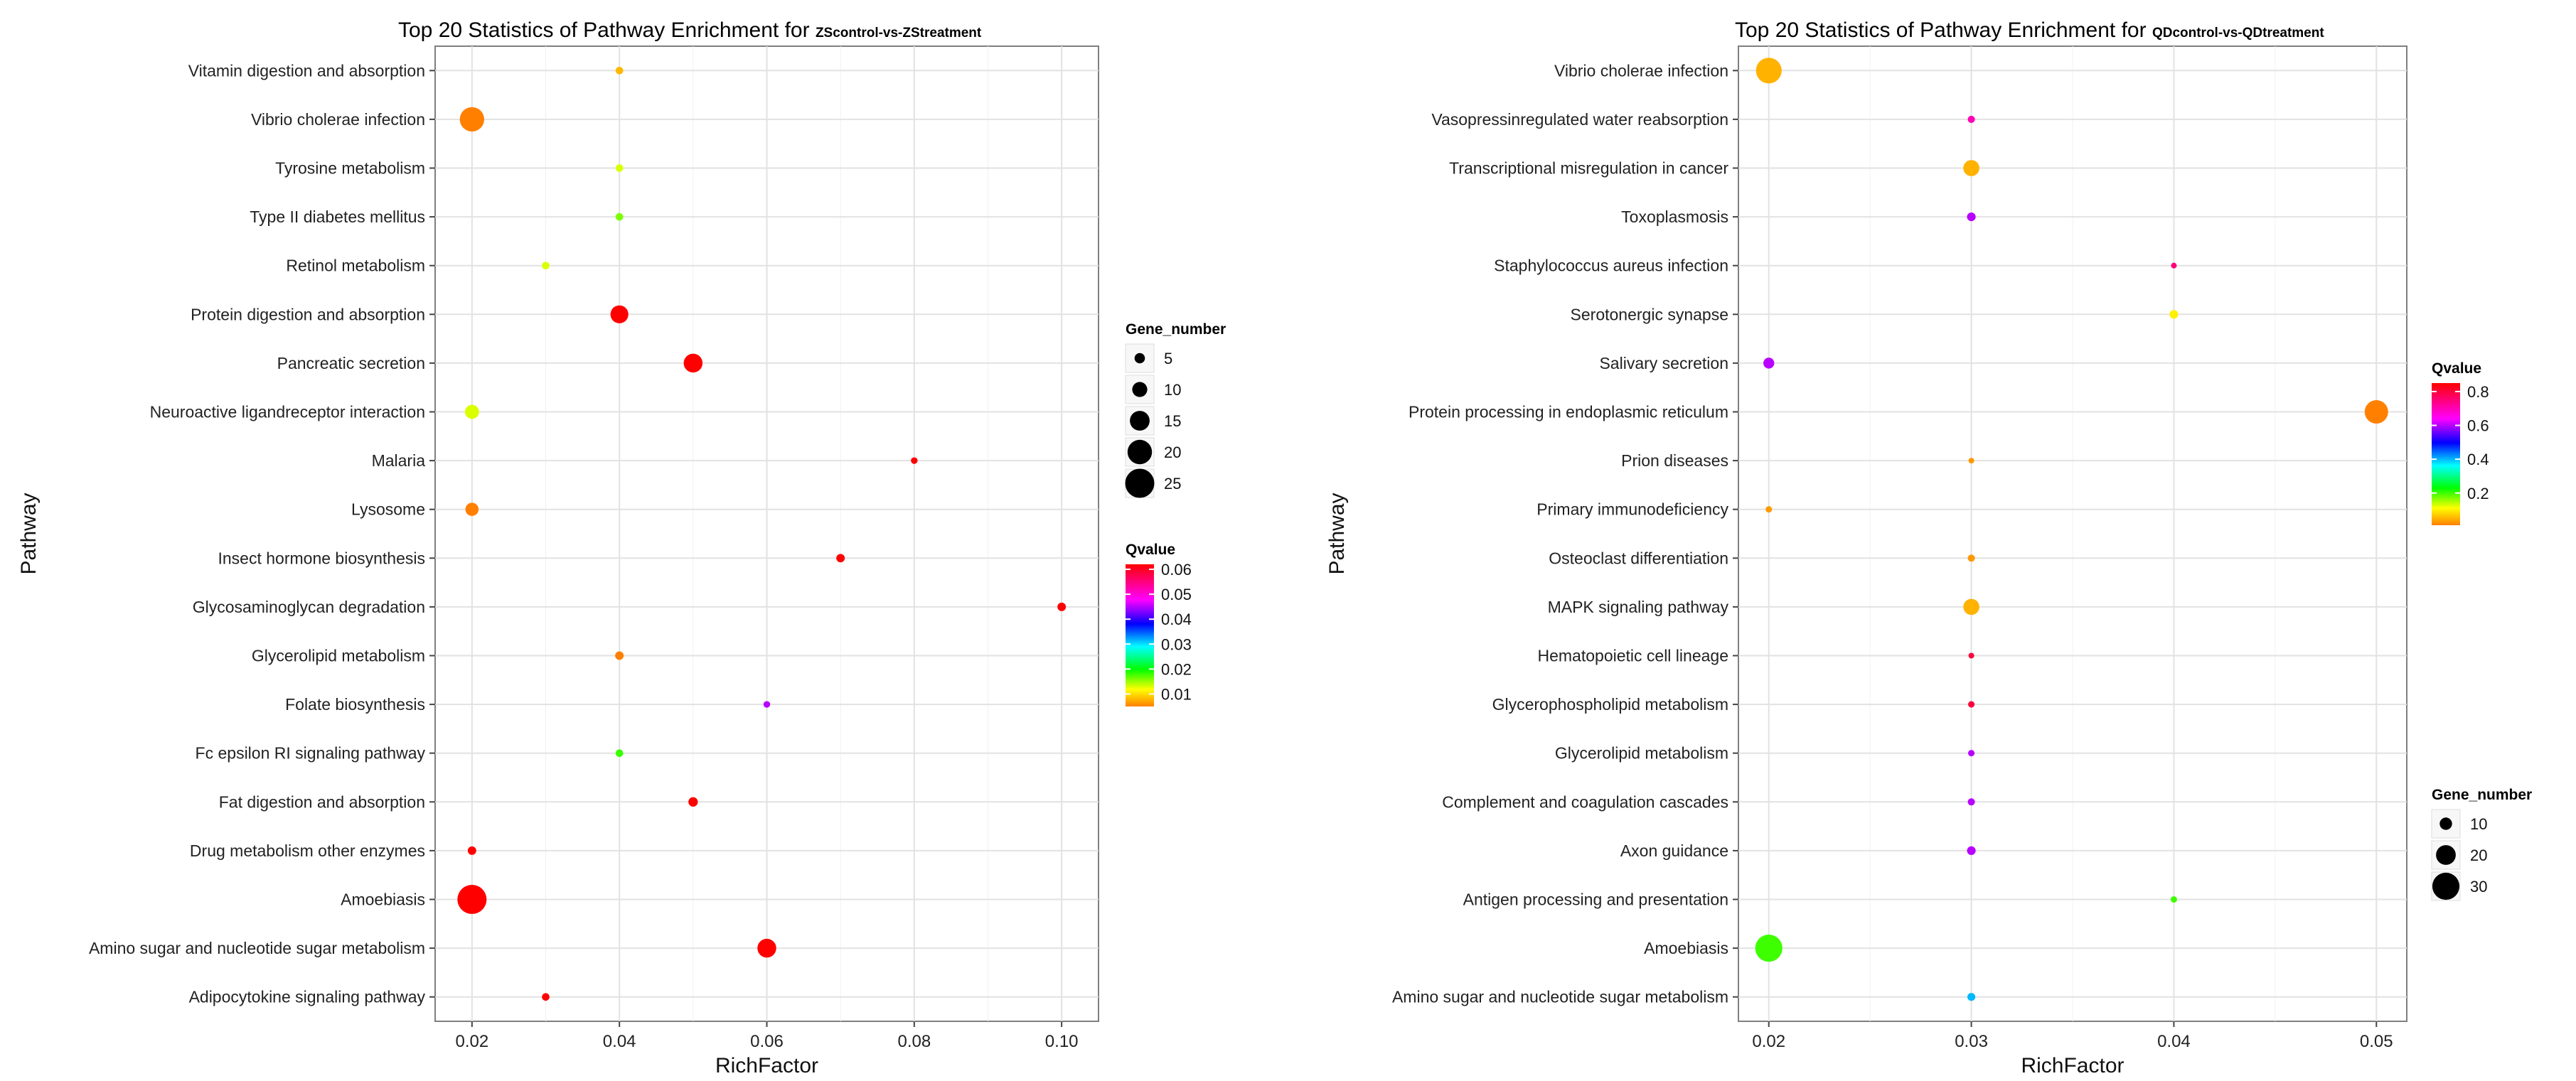  What do you see at coordinates (1769, 363) in the screenshot?
I see `right-point-salivary-secretion` at bounding box center [1769, 363].